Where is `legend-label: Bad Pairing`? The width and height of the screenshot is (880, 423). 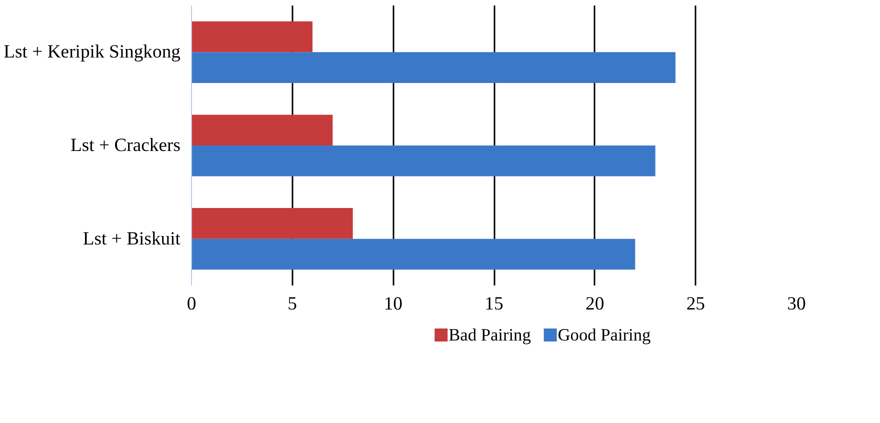 legend-label: Bad Pairing is located at coordinates (490, 335).